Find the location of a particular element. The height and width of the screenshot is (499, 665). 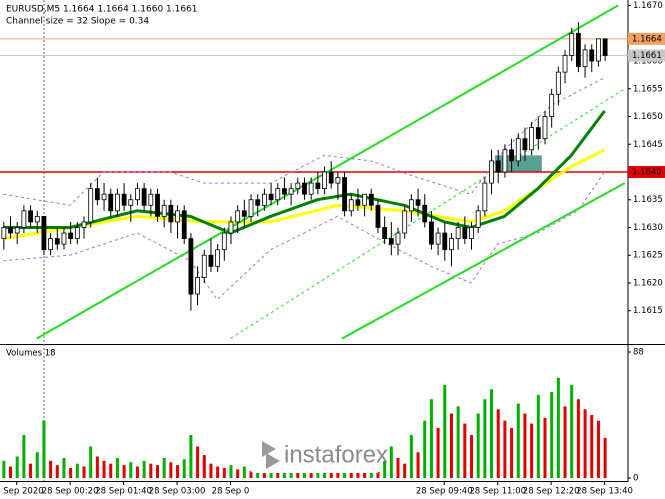

y-tick-label: 1.1655 is located at coordinates (648, 89).